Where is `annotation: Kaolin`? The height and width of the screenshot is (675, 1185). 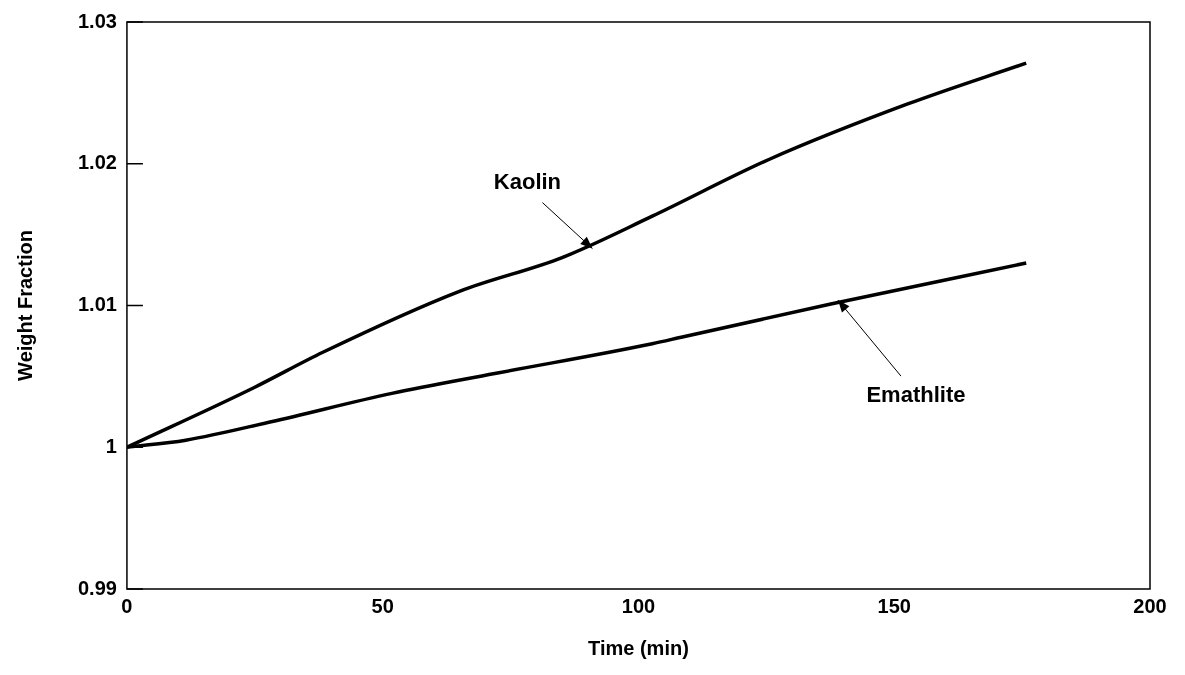
annotation: Kaolin is located at coordinates (527, 181).